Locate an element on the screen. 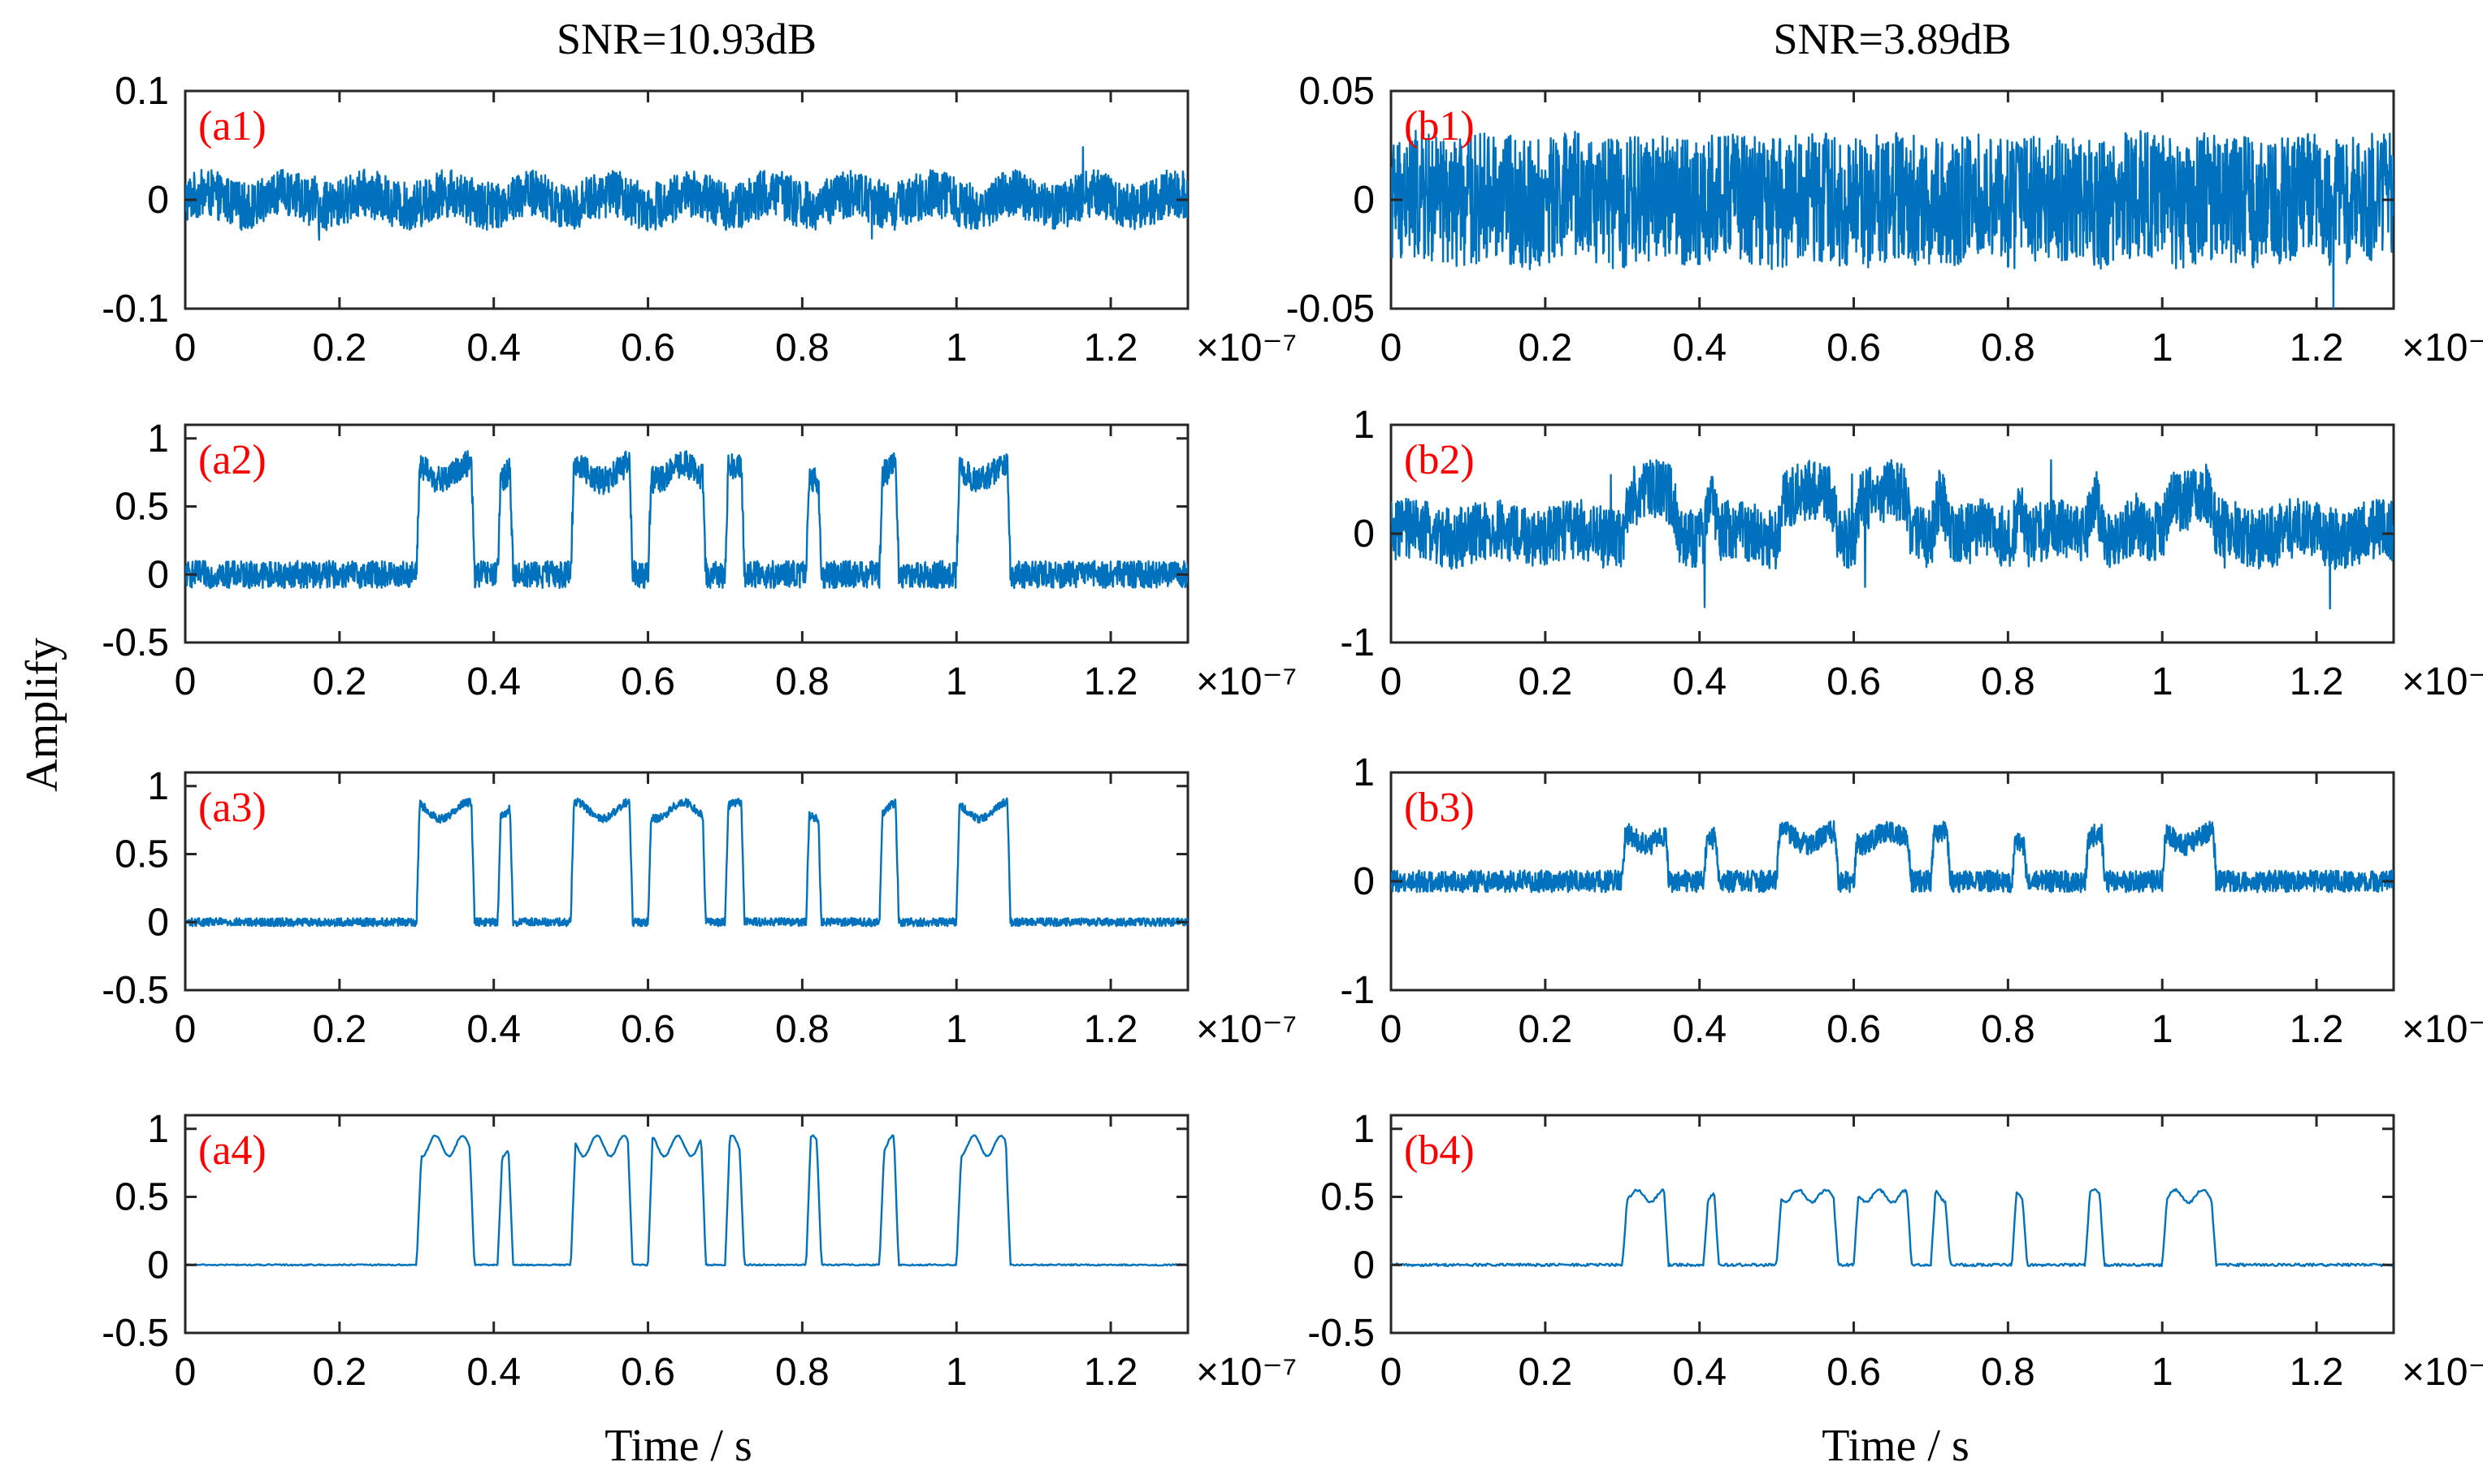 The width and height of the screenshot is (2483, 1484). y-axis-label: Amplify is located at coordinates (42, 715).